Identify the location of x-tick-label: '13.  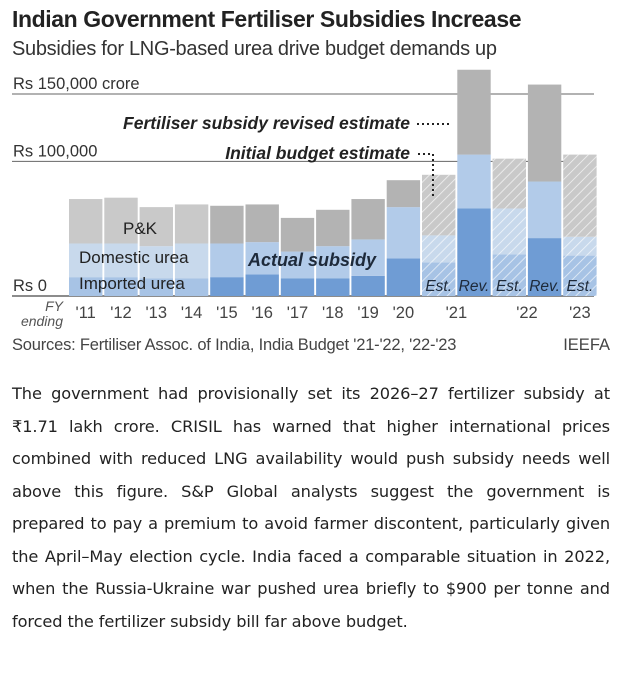
(157, 313).